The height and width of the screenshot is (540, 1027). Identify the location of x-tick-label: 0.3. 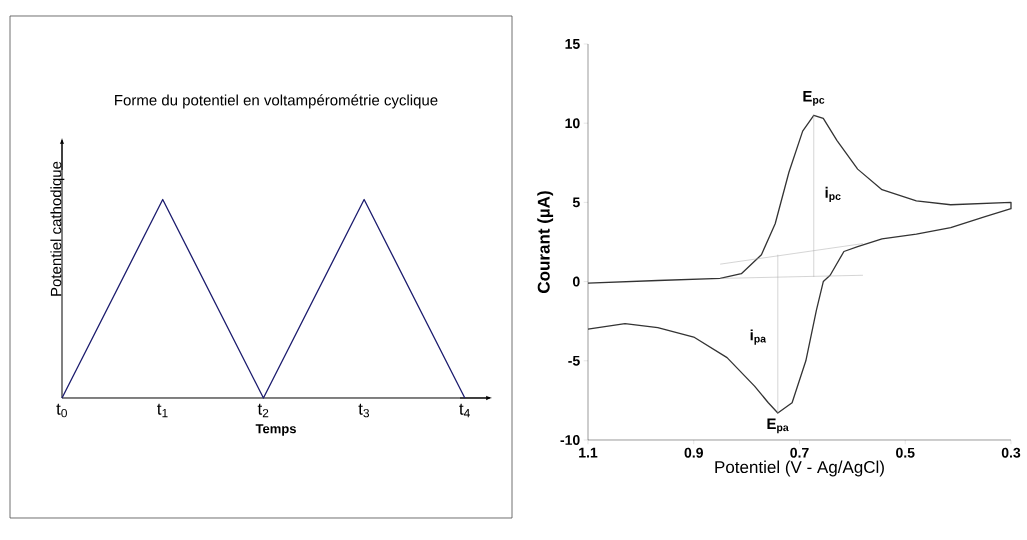
(1011, 452).